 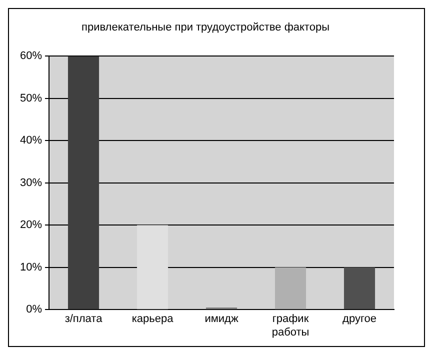 What do you see at coordinates (206, 28) in the screenshot?
I see `chart-title: привлекательные при трудоустройстве факторы` at bounding box center [206, 28].